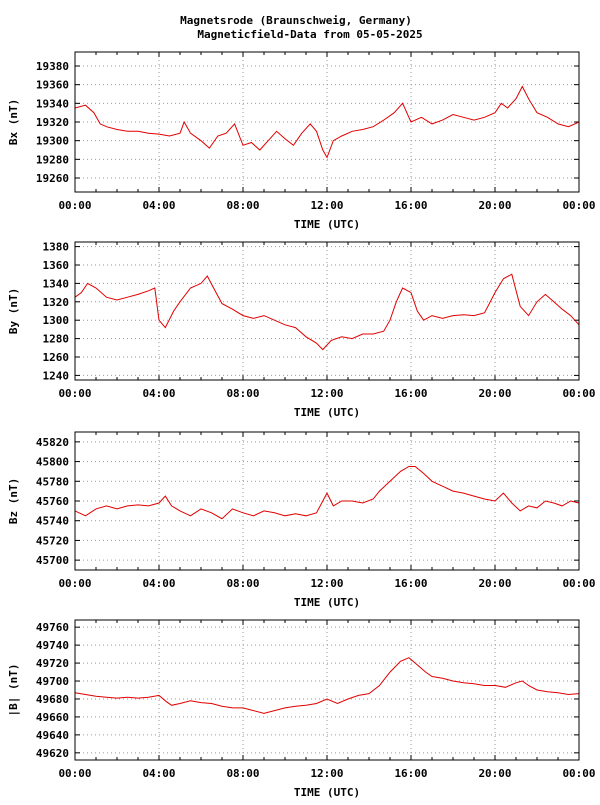 This screenshot has width=600, height=805. I want to click on bx-y-tick-label: 19360, so click(52, 85).